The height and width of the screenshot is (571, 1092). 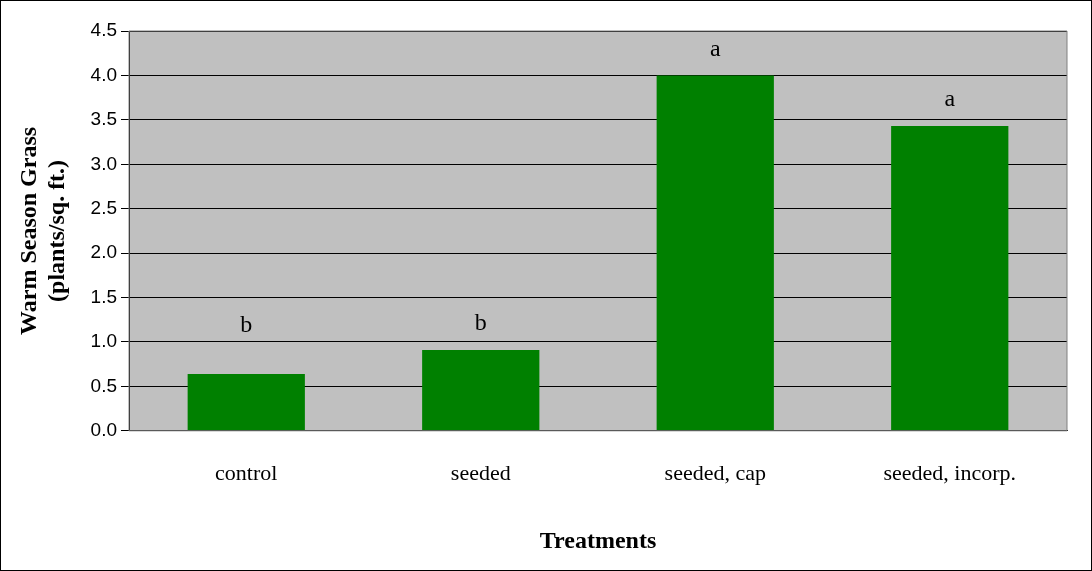 I want to click on x-tick-label: seeded, so click(x=480, y=472).